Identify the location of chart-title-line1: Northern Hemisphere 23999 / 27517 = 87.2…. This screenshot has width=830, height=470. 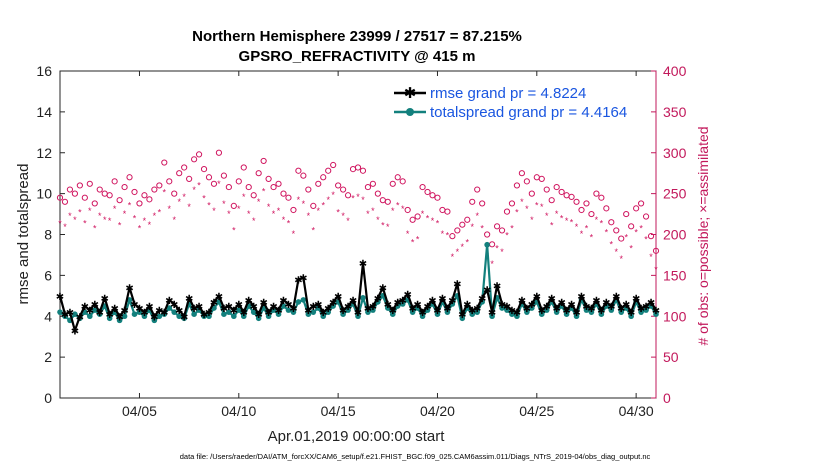
(357, 36).